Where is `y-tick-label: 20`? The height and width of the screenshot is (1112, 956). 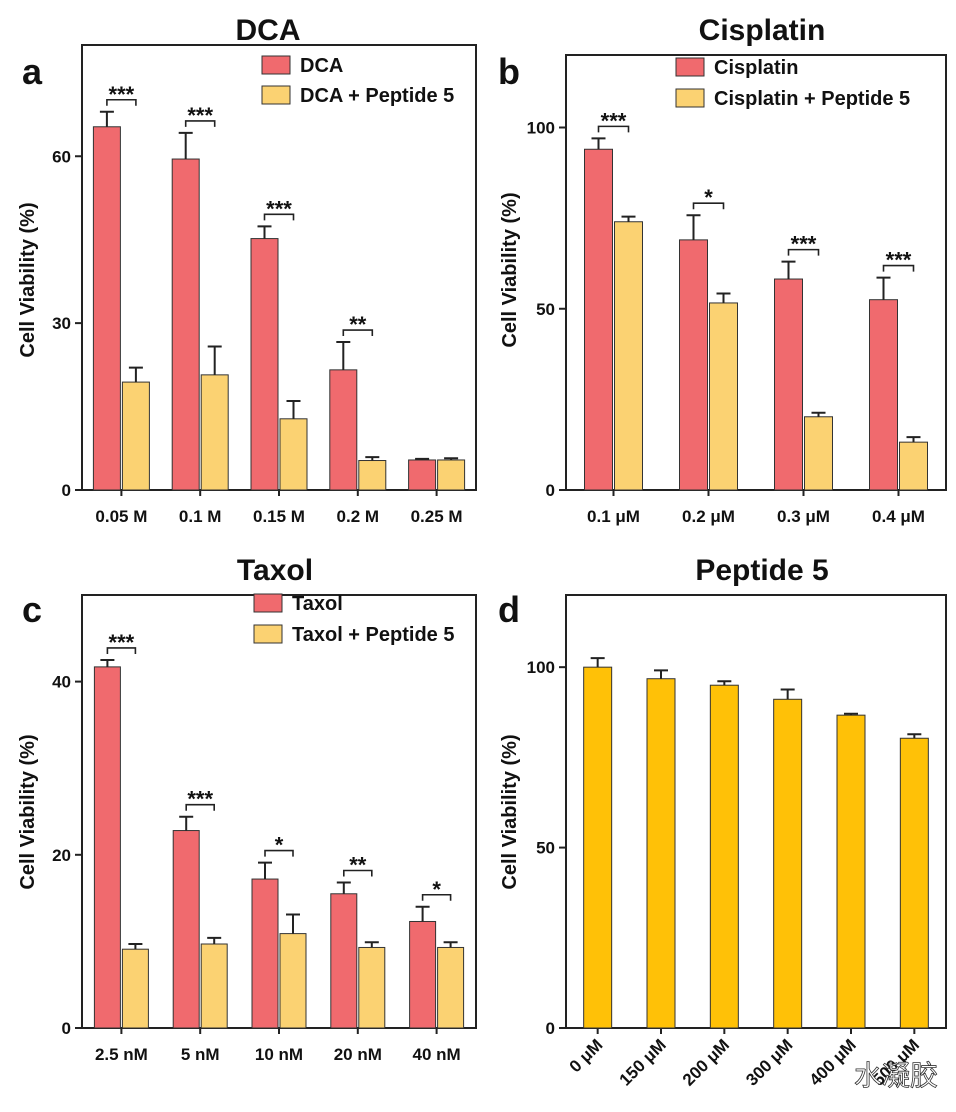 y-tick-label: 20 is located at coordinates (61, 855).